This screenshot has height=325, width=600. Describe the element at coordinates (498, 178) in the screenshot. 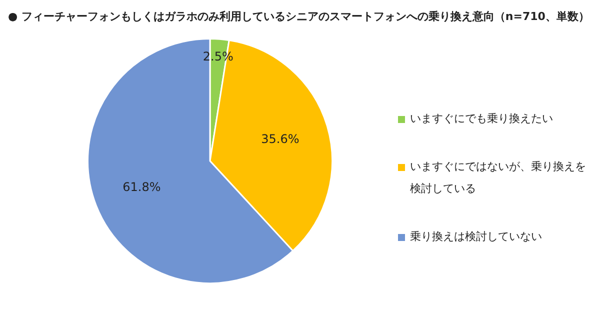

I see `legend-label: いますぐにではないが、乗り換えを検討している` at that location.